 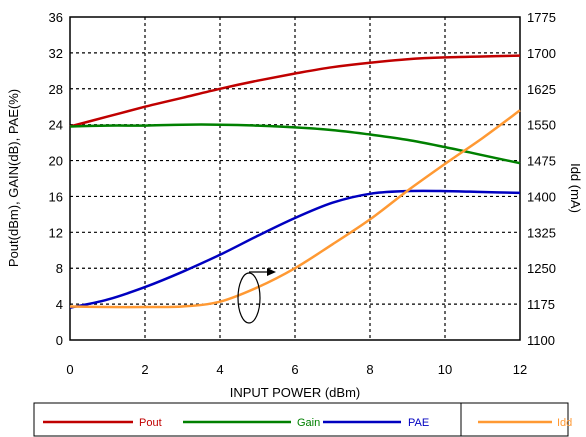 What do you see at coordinates (575, 188) in the screenshot?
I see `y2-axis-label: Idd (mA)` at bounding box center [575, 188].